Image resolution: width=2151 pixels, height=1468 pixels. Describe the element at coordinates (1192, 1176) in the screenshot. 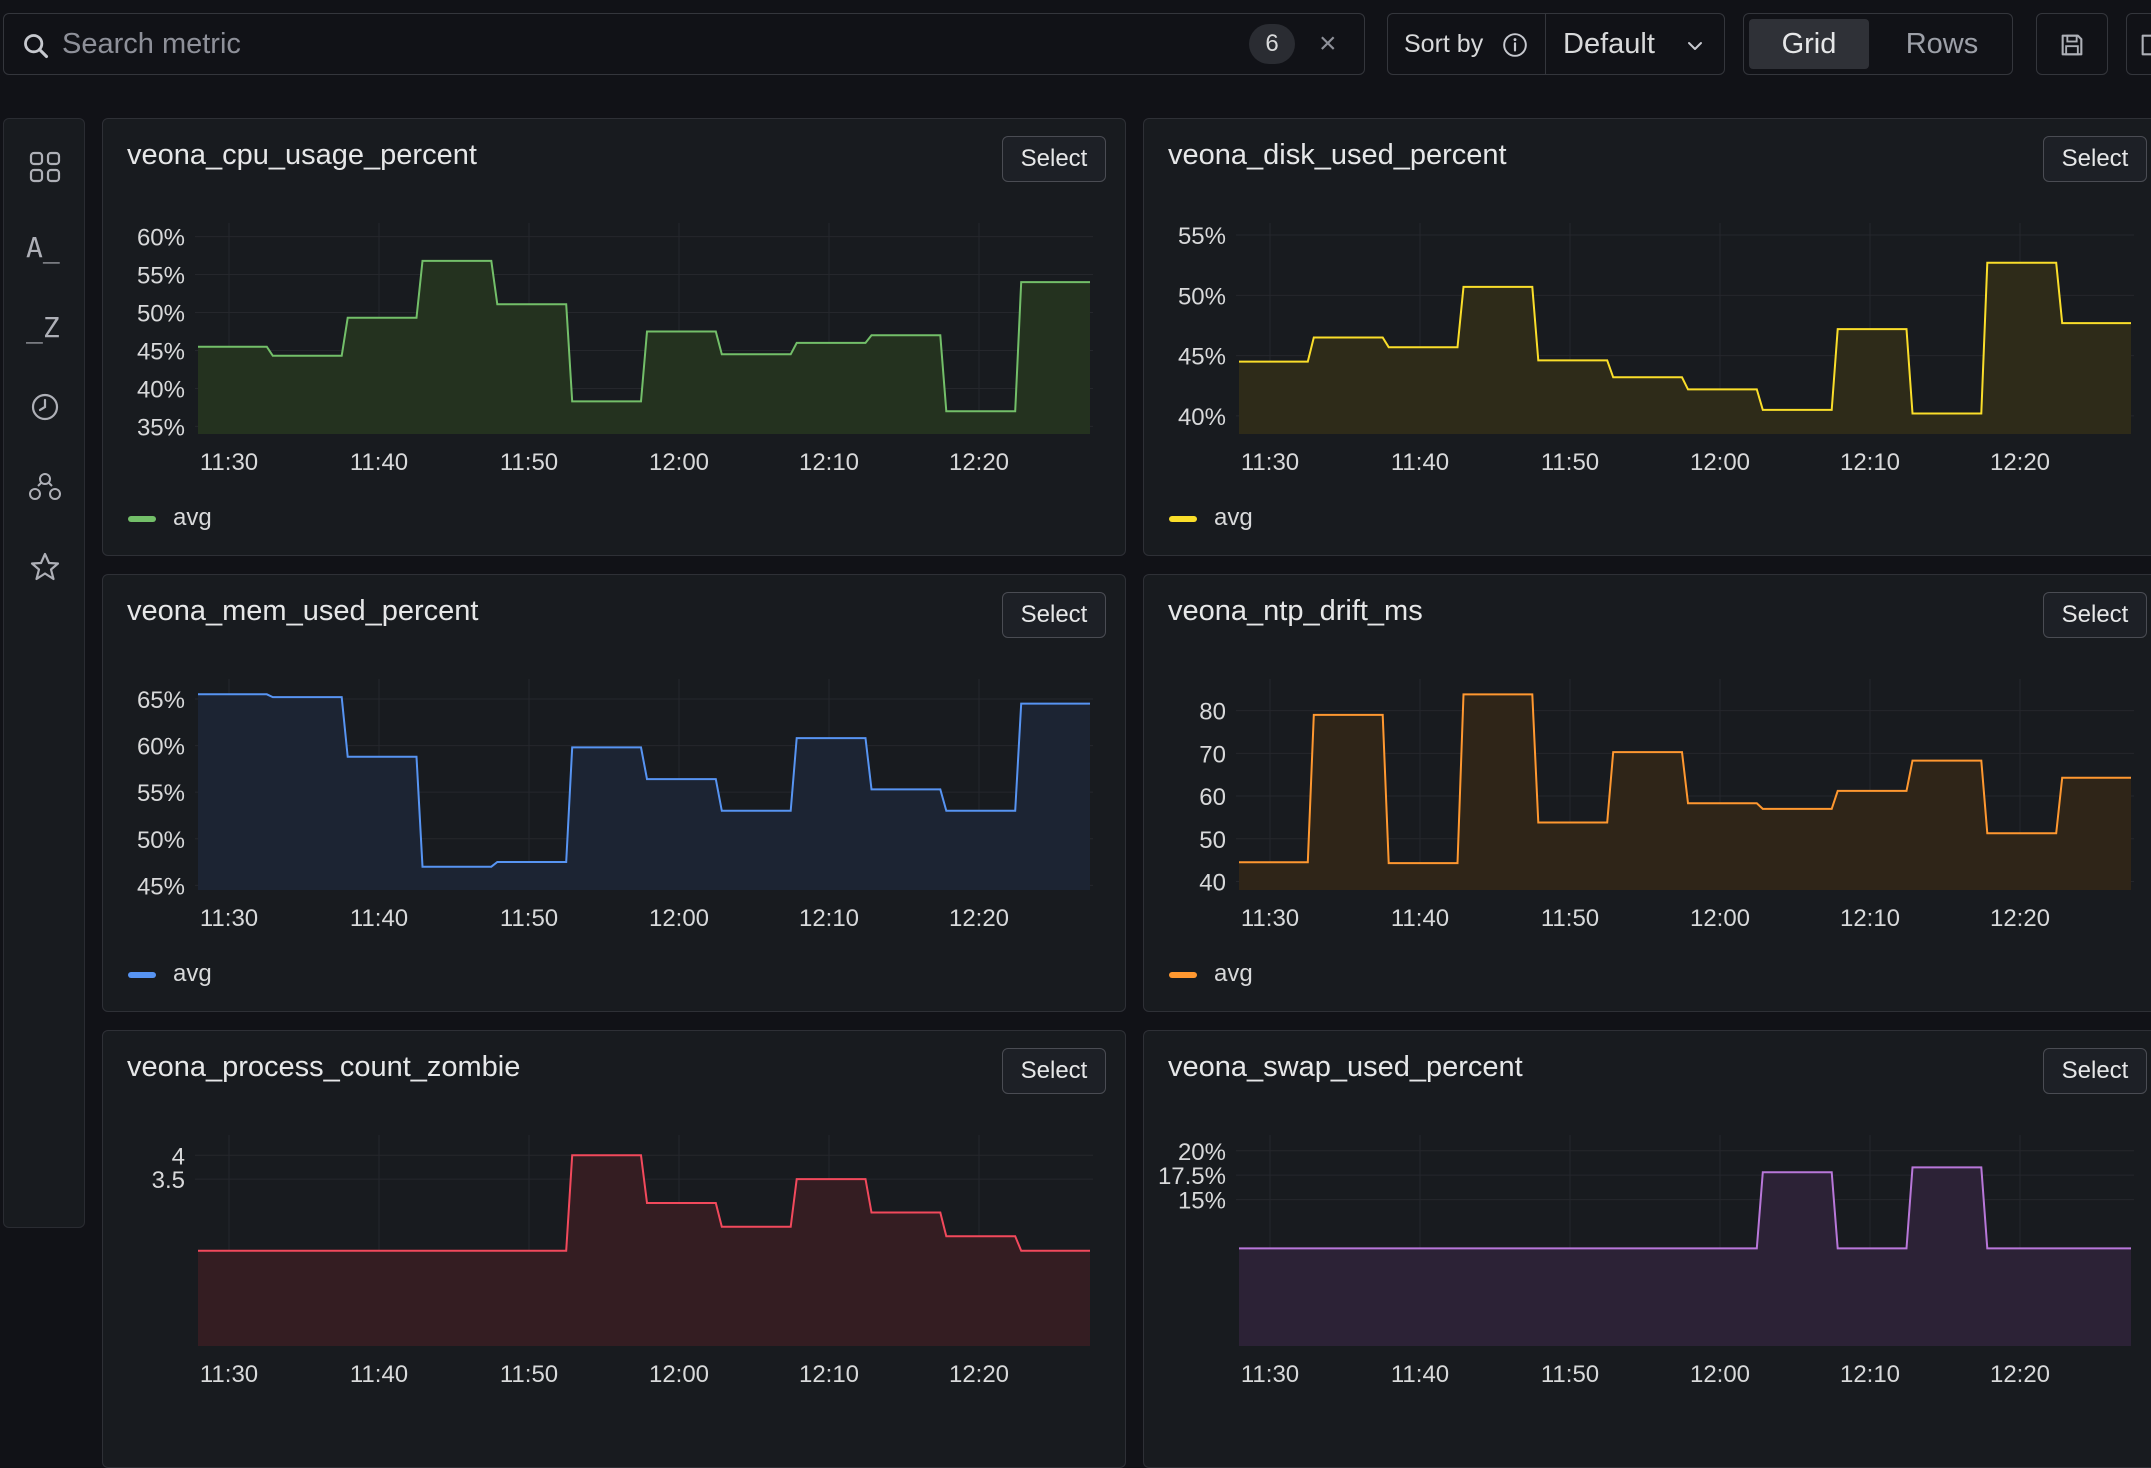

I see `y-tick-label: 17.5%` at that location.